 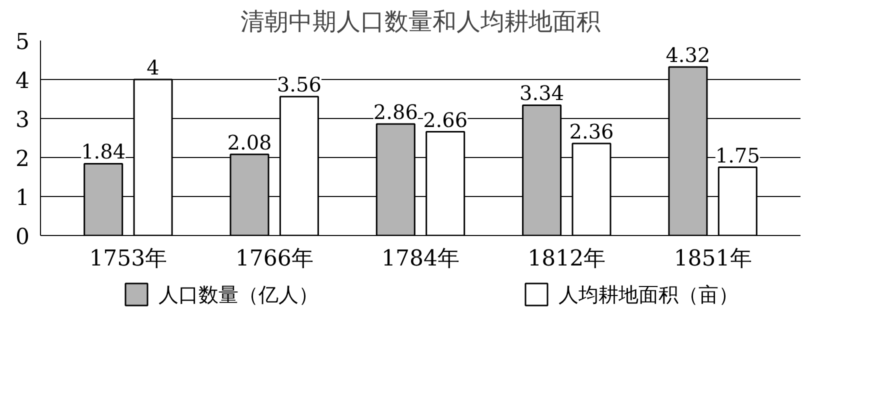 I want to click on x-tick-label: 1766年, so click(x=274, y=259).